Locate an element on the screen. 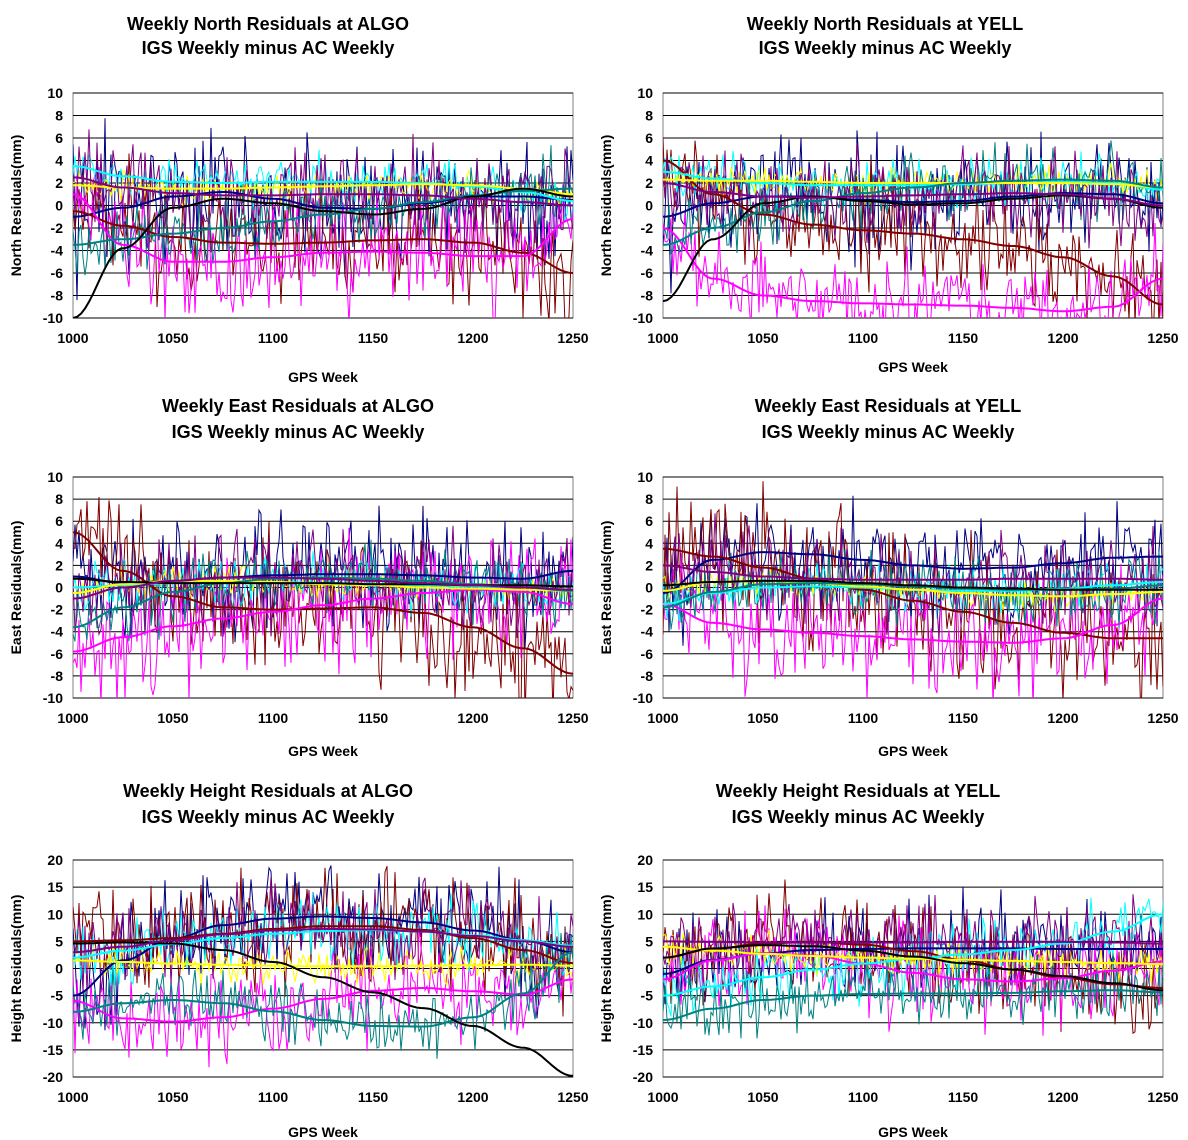 This screenshot has height=1140, width=1188. y-tick-label: 5 is located at coordinates (59, 941).